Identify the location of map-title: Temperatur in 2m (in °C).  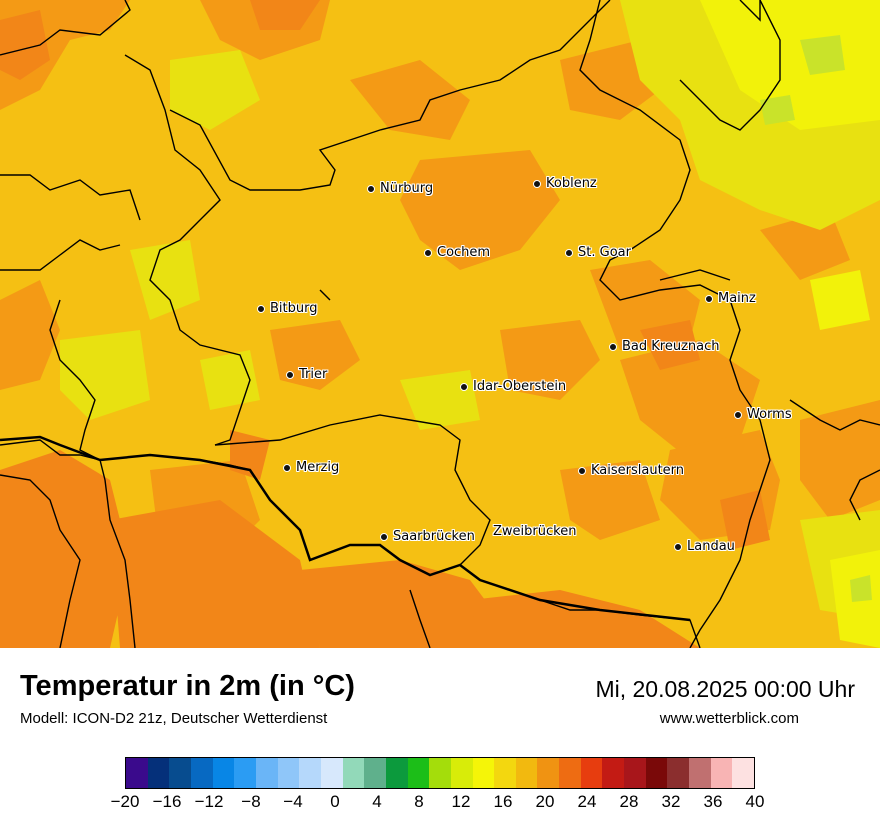
(187, 686).